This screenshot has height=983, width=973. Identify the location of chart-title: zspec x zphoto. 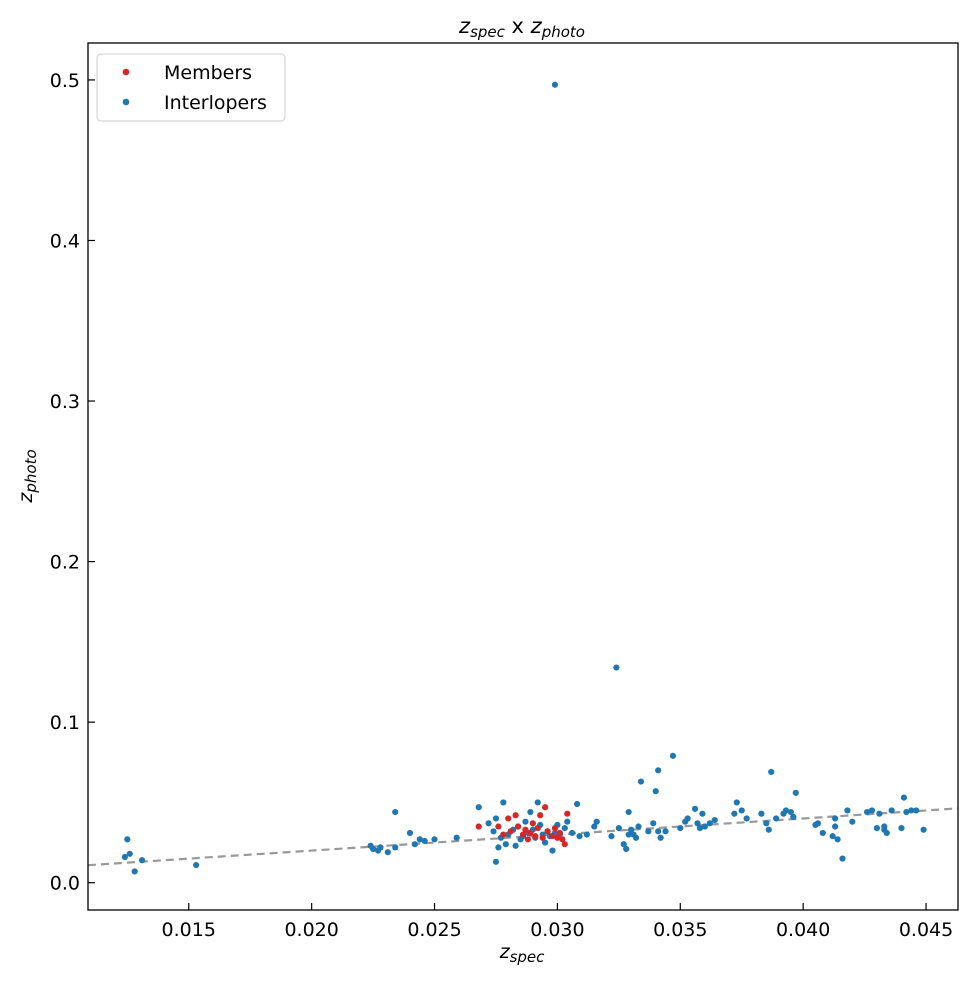
(521, 27).